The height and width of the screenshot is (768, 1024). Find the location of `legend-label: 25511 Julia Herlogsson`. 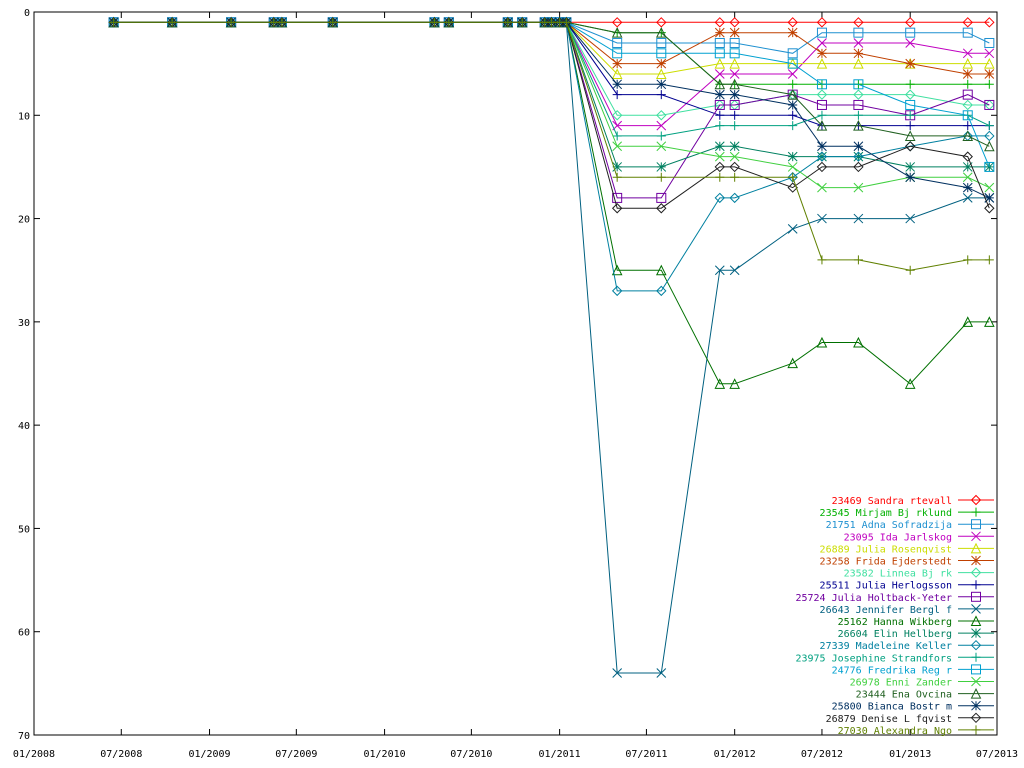

legend-label: 25511 Julia Herlogsson is located at coordinates (886, 586).